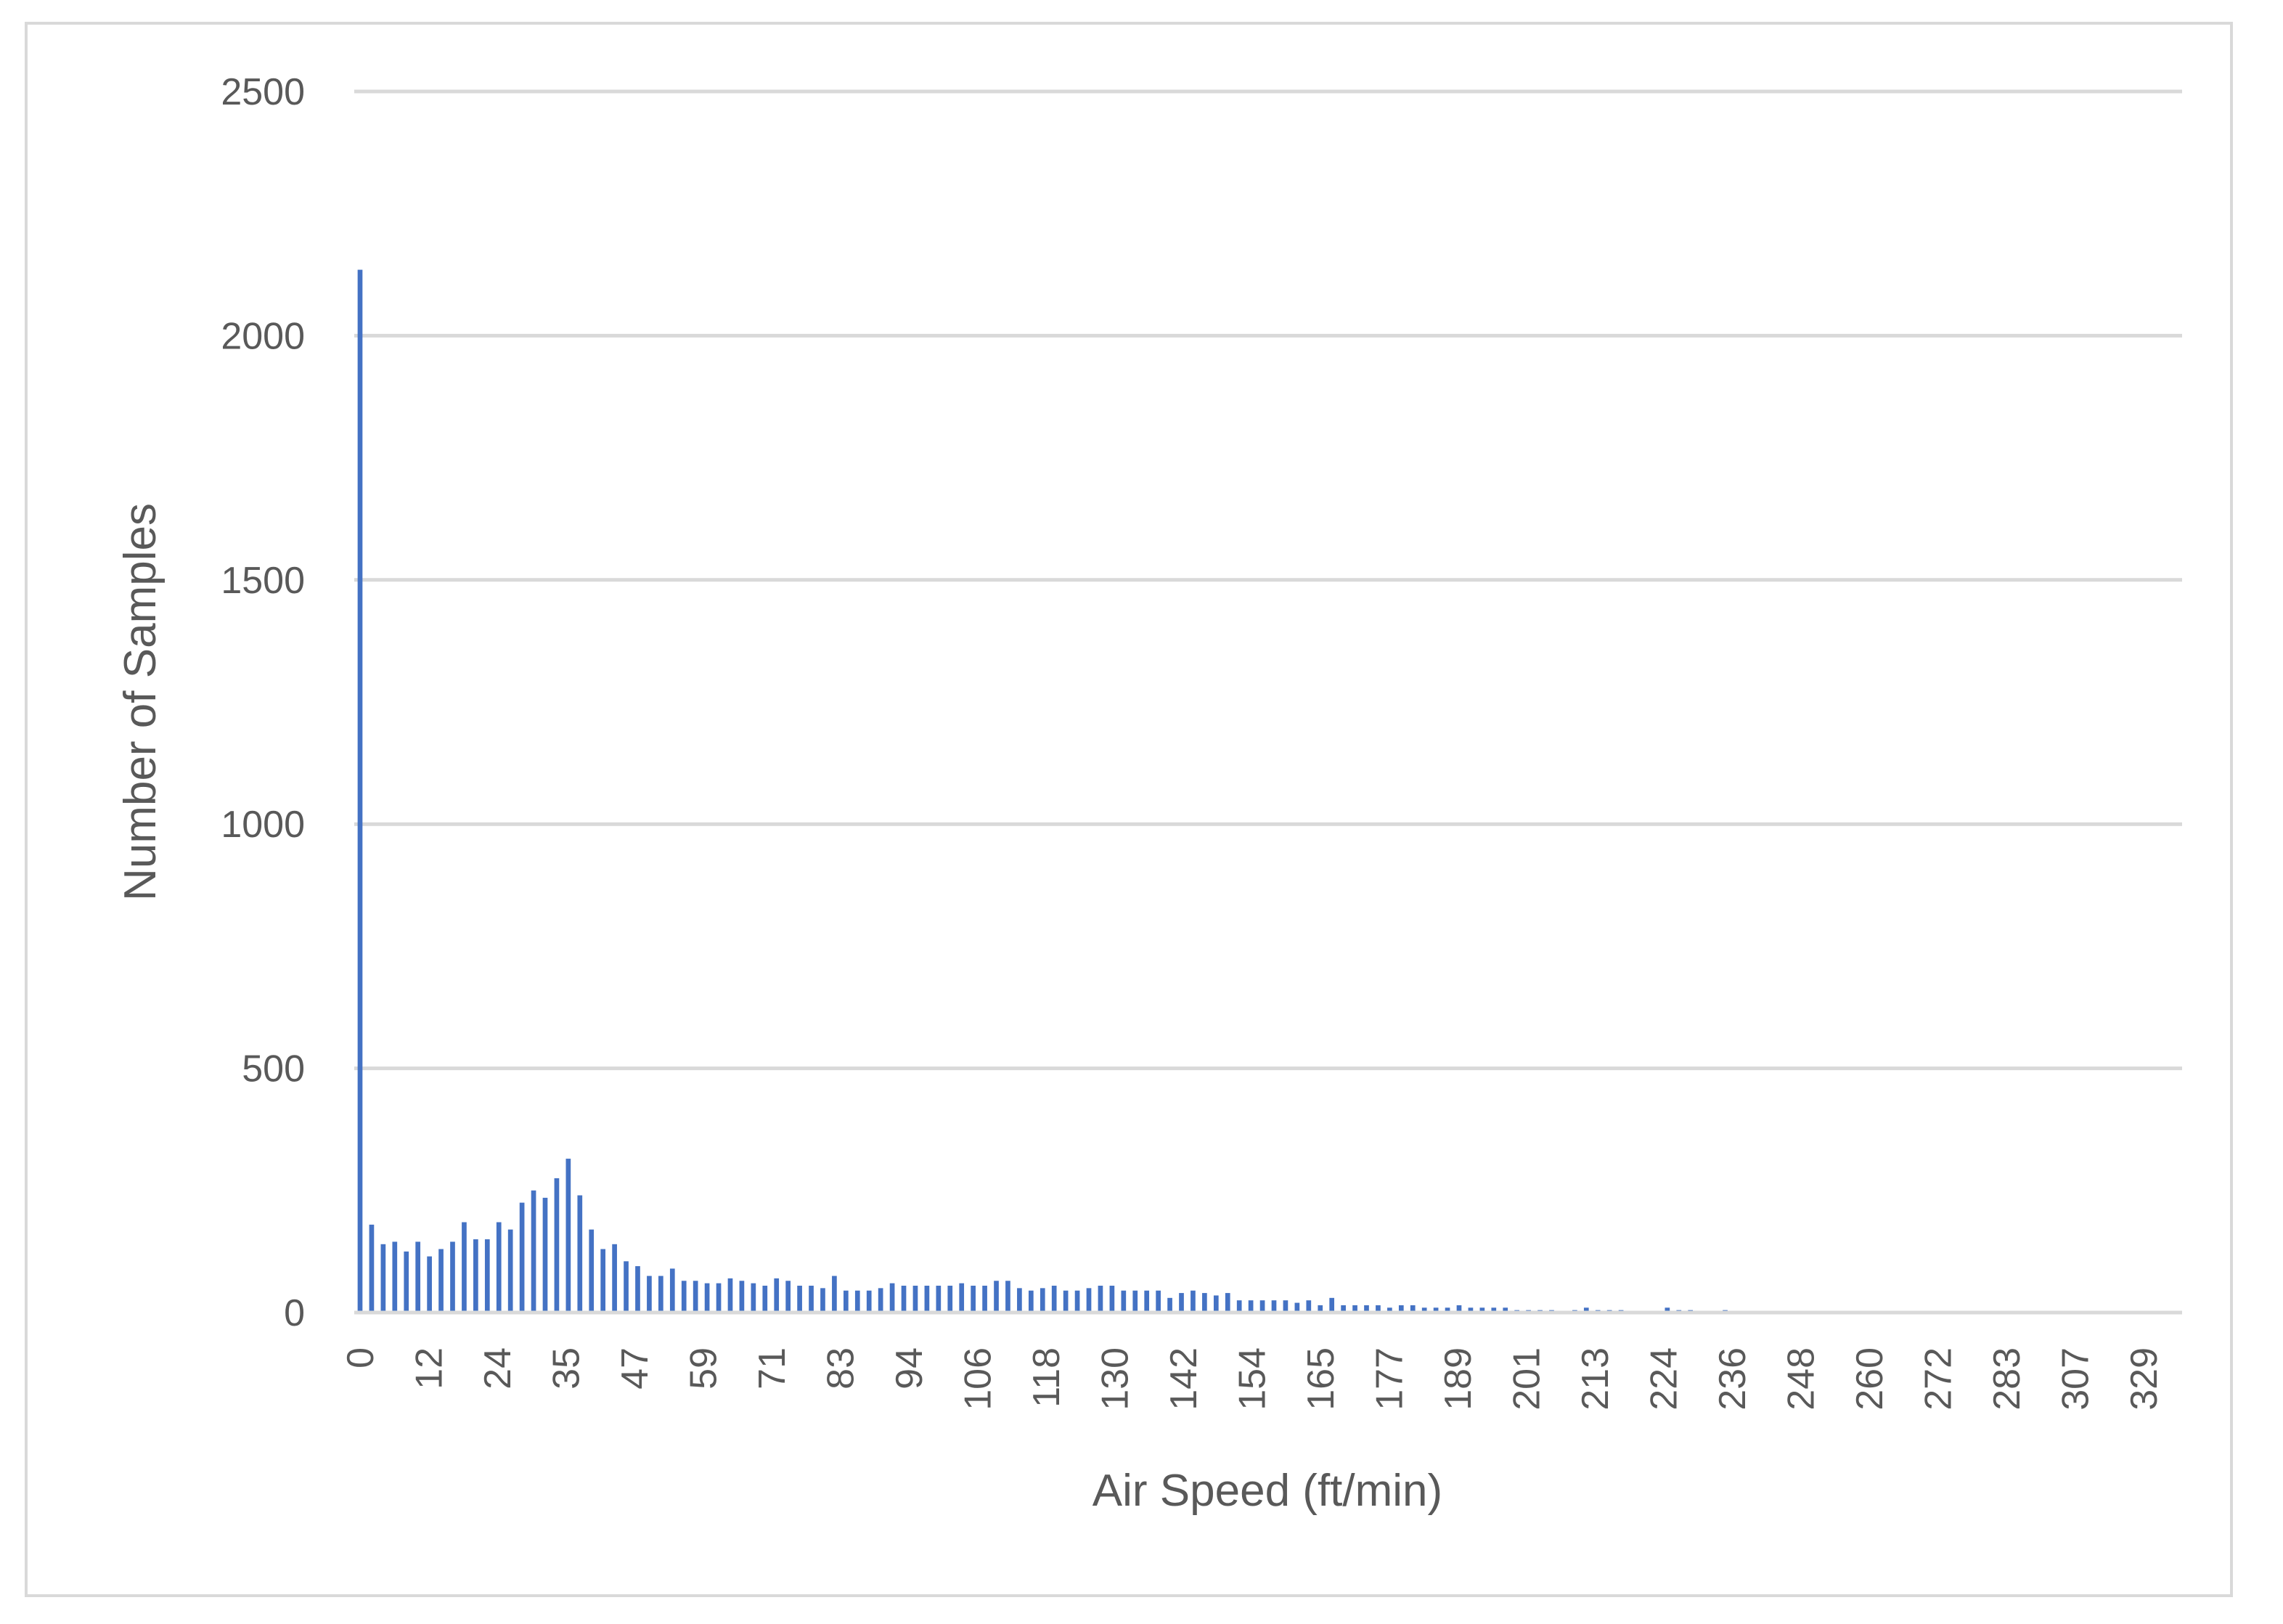 The height and width of the screenshot is (1624, 2283). What do you see at coordinates (498, 1369) in the screenshot?
I see `x-tick-label: 24` at bounding box center [498, 1369].